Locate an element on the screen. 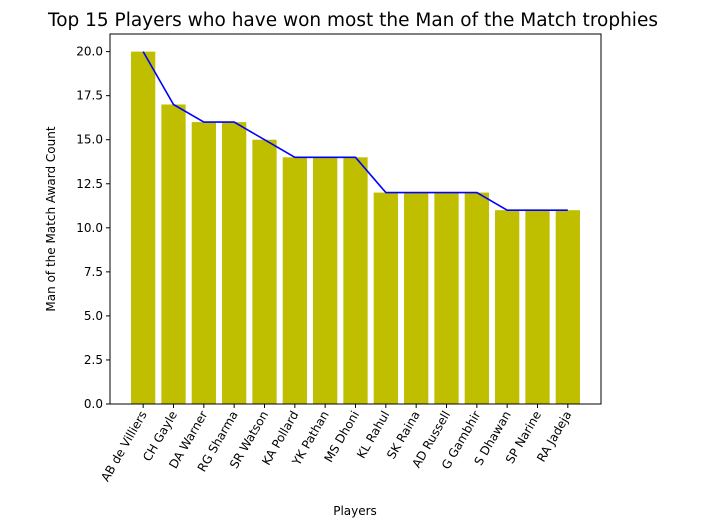 This screenshot has height=529, width=706. y-tick-label-7: 17.5 is located at coordinates (89, 96).